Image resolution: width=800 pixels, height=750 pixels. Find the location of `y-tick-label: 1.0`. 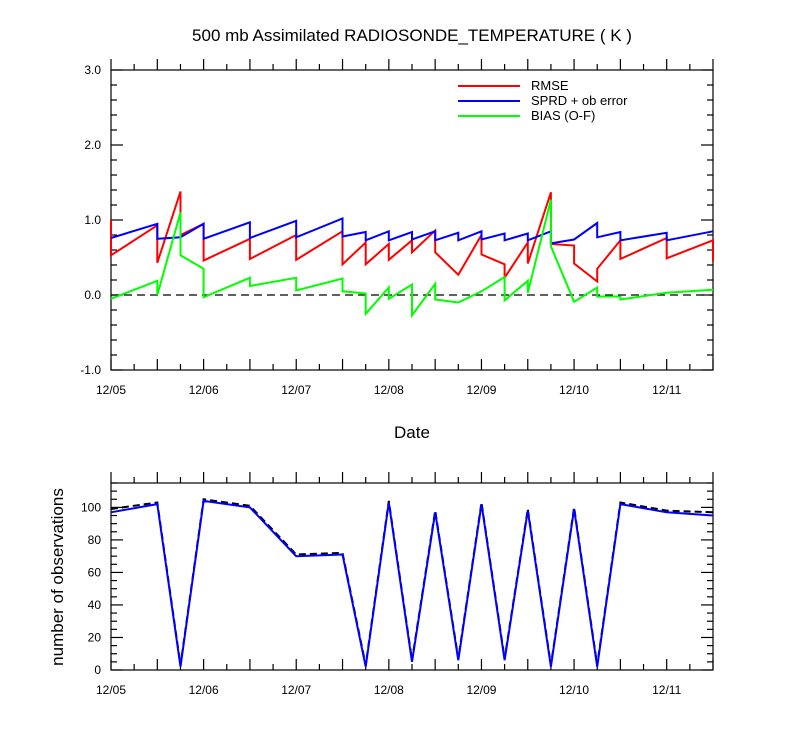

y-tick-label: 1.0 is located at coordinates (92, 220).